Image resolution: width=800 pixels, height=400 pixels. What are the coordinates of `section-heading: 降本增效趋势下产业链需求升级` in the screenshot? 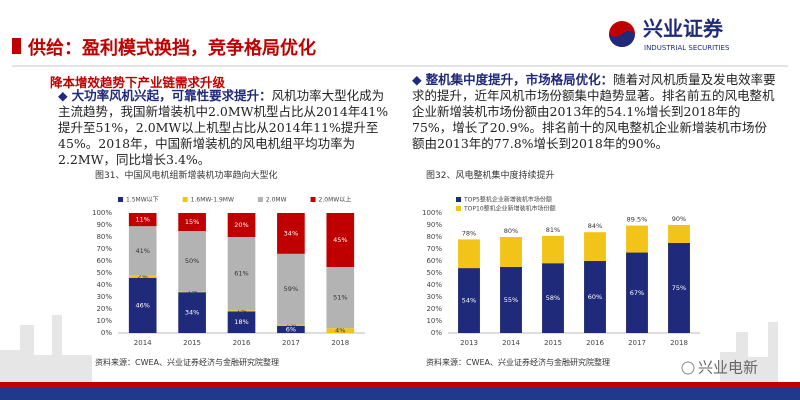 It's located at (138, 82).